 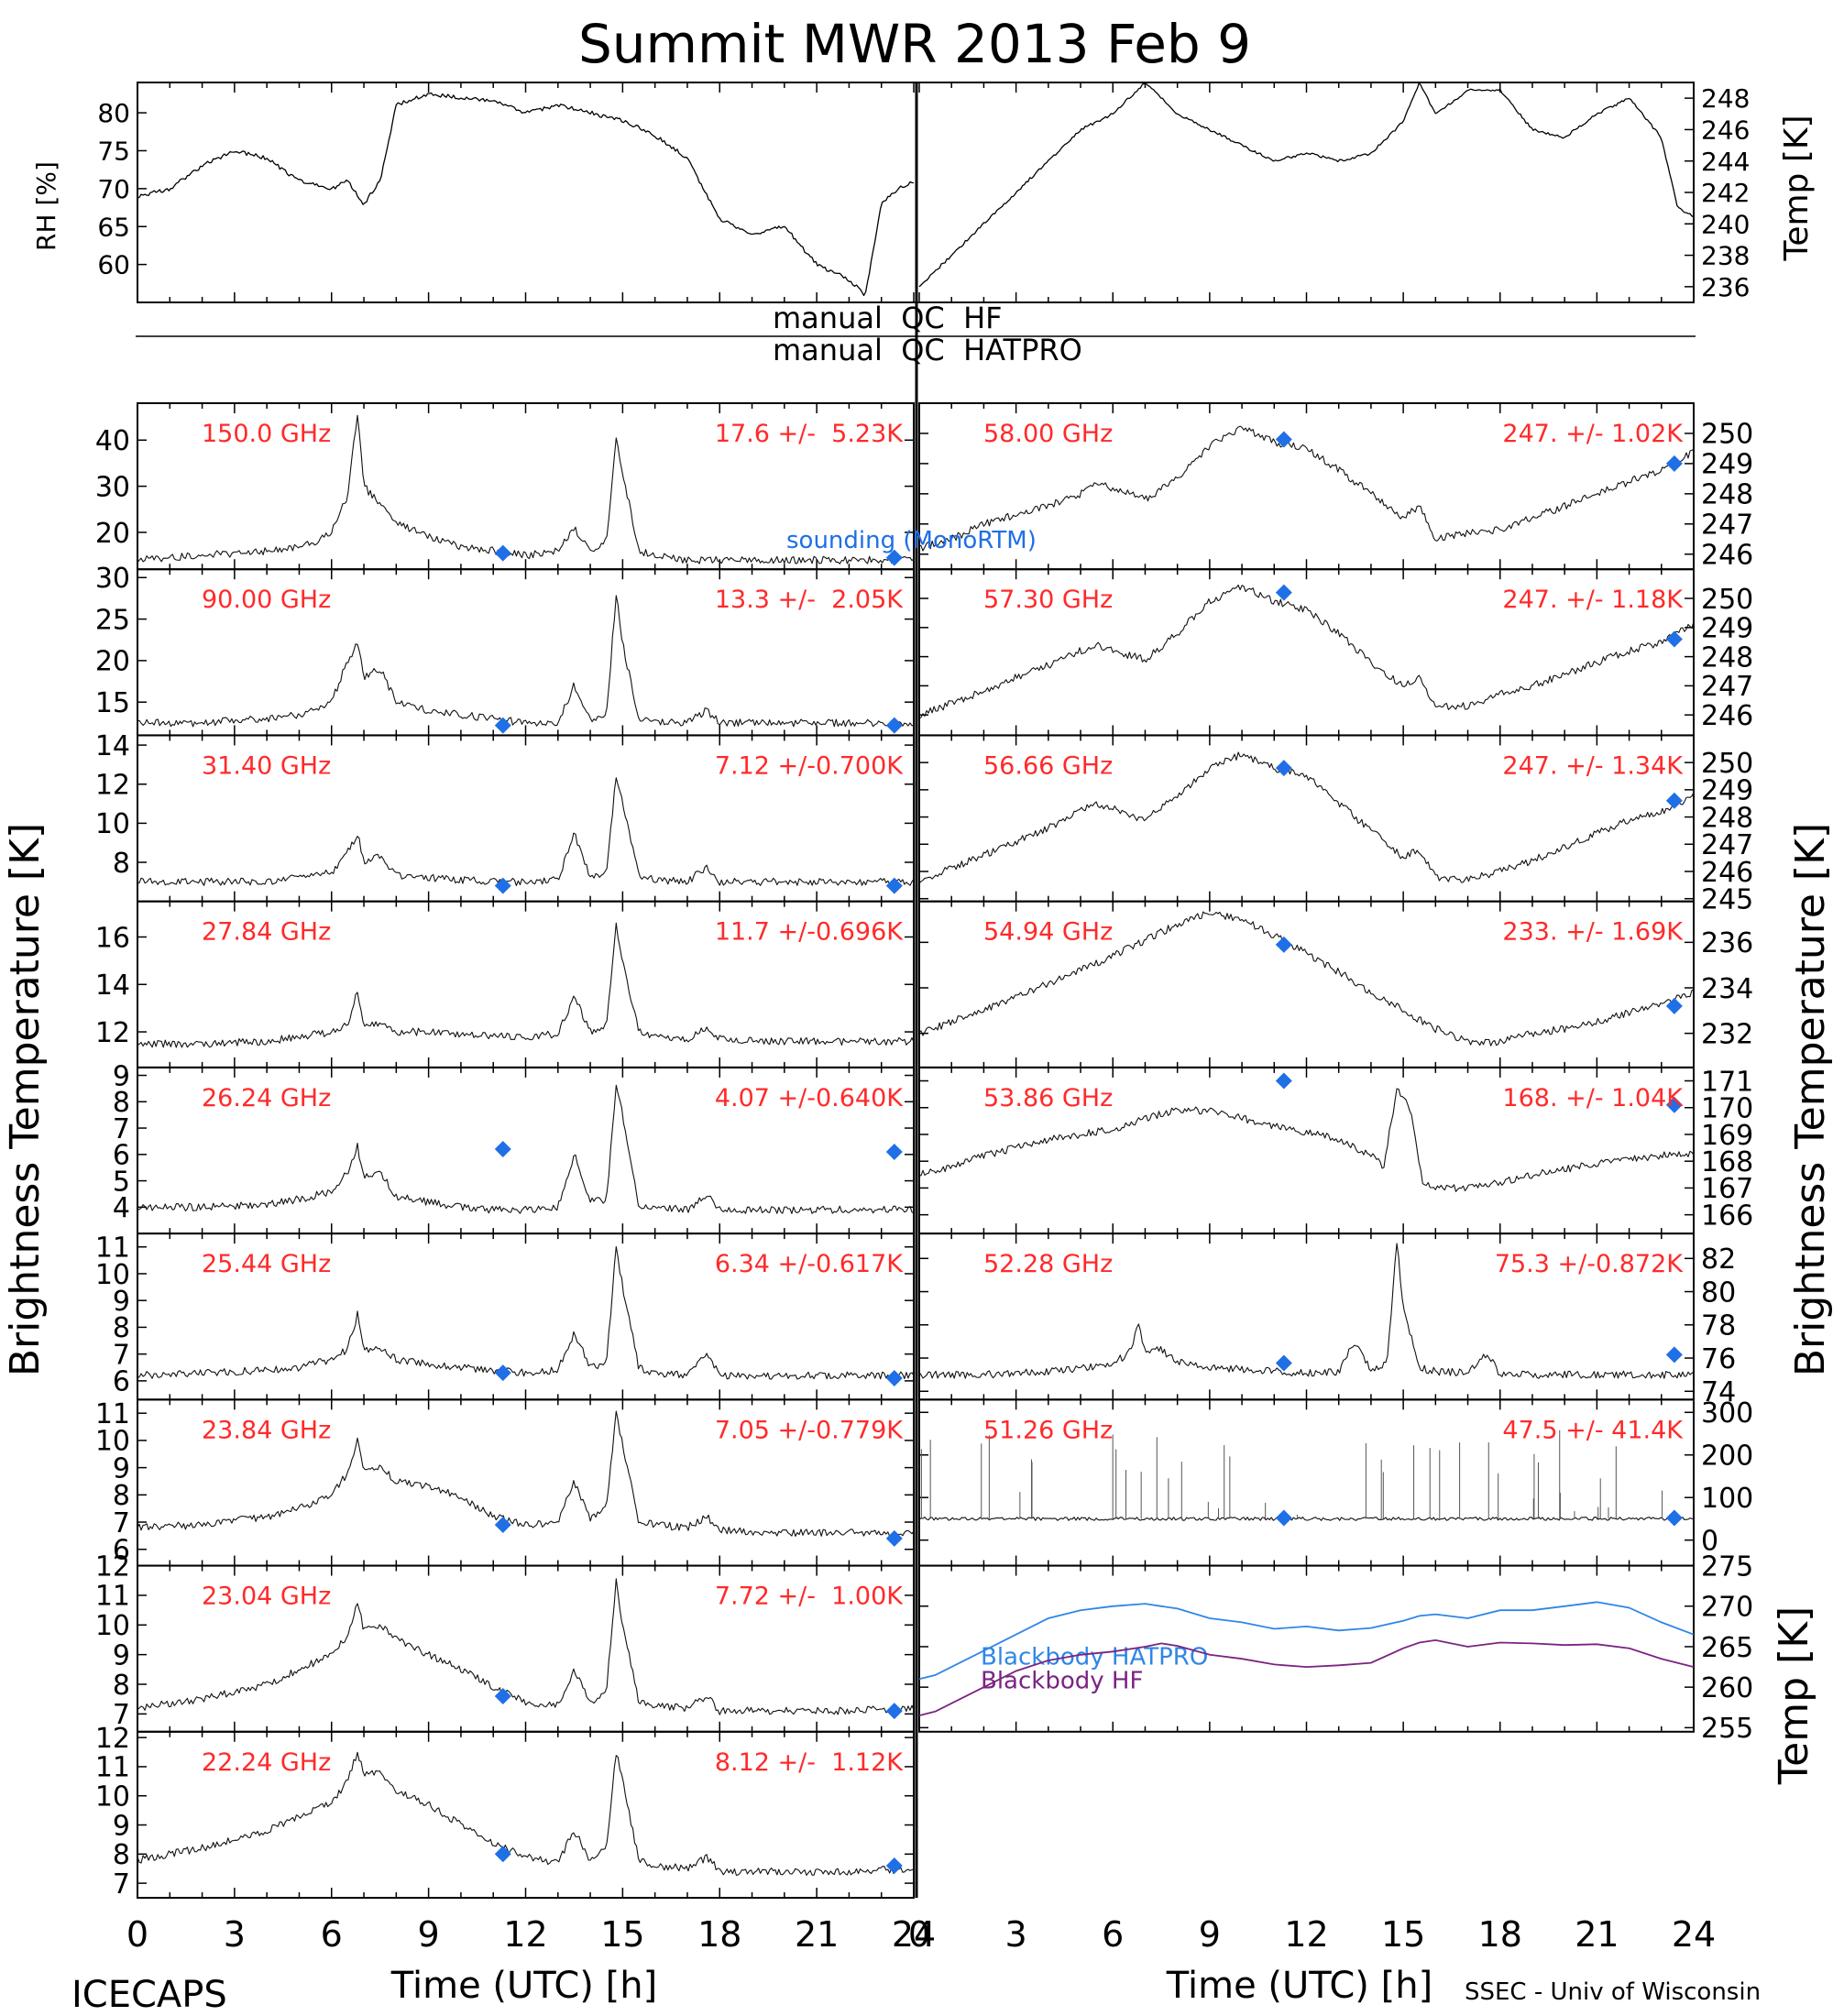 I want to click on channel-stats: 13.3 +/- 2.05K, so click(x=809, y=600).